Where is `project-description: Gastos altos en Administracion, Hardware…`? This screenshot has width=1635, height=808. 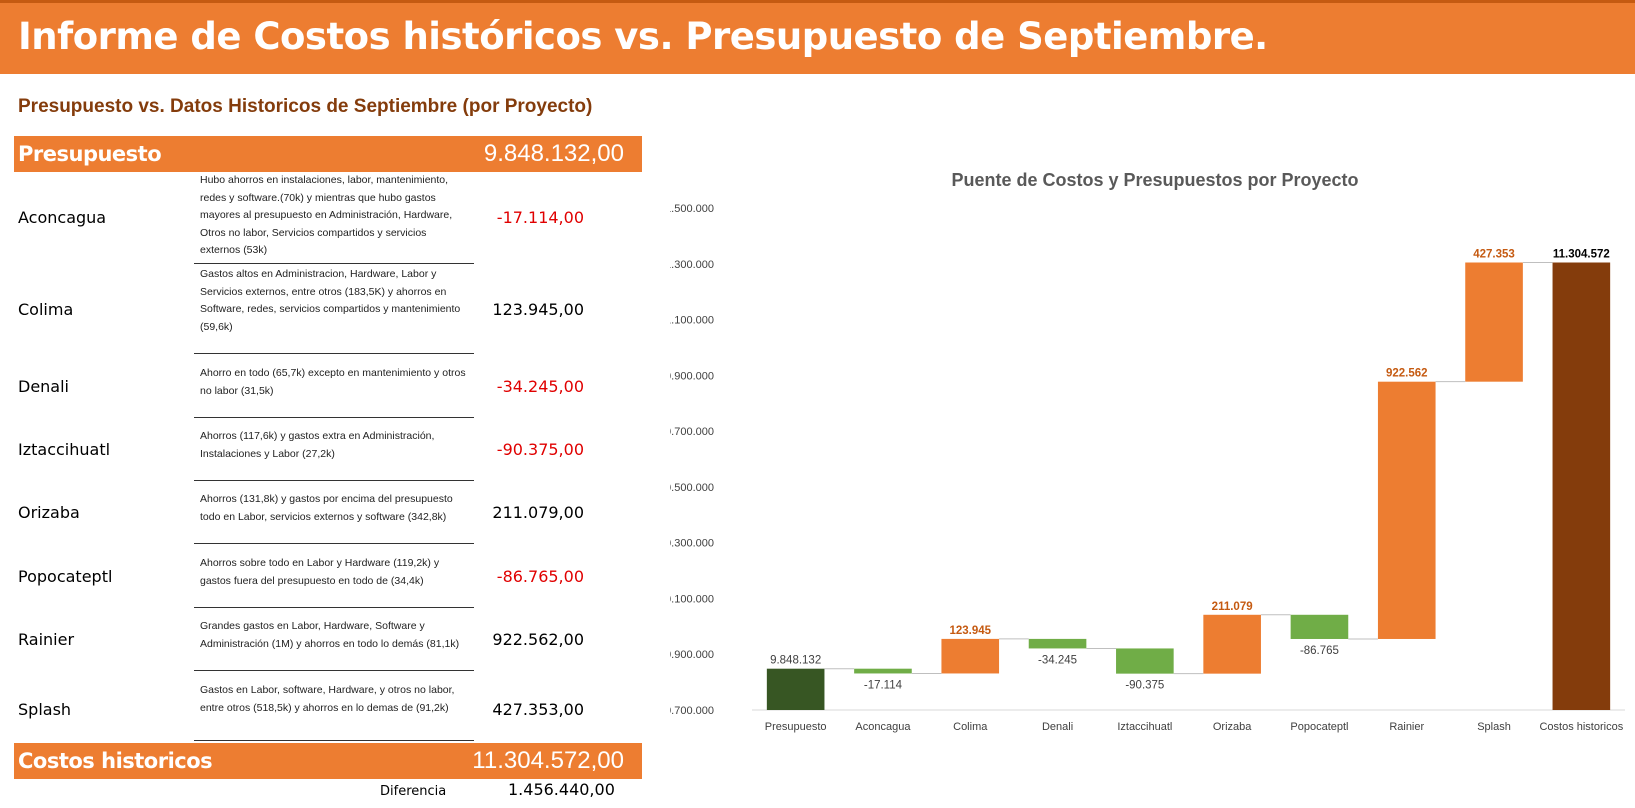
project-description: Gastos altos en Administracion, Hardware… is located at coordinates (334, 310).